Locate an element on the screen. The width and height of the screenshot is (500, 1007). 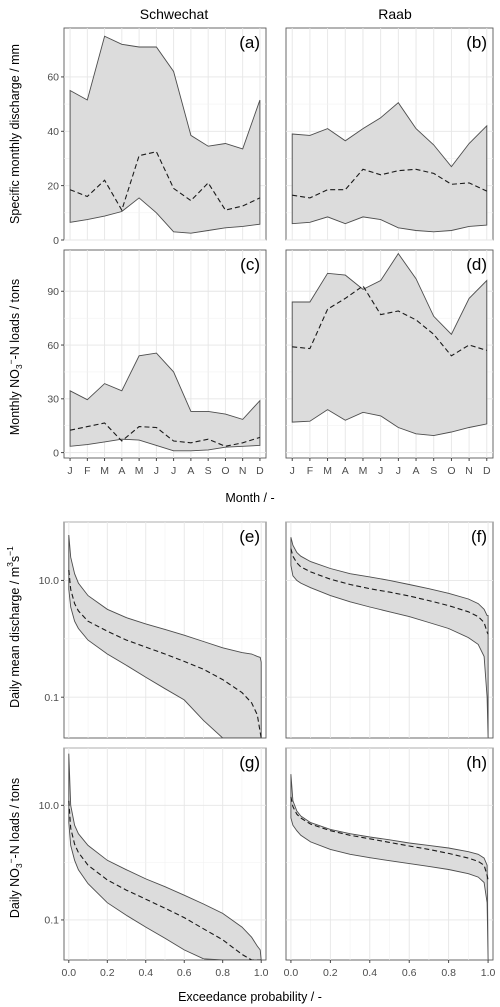
exceedance-x-axis-title: Exceedance probability / - is located at coordinates (250, 997).